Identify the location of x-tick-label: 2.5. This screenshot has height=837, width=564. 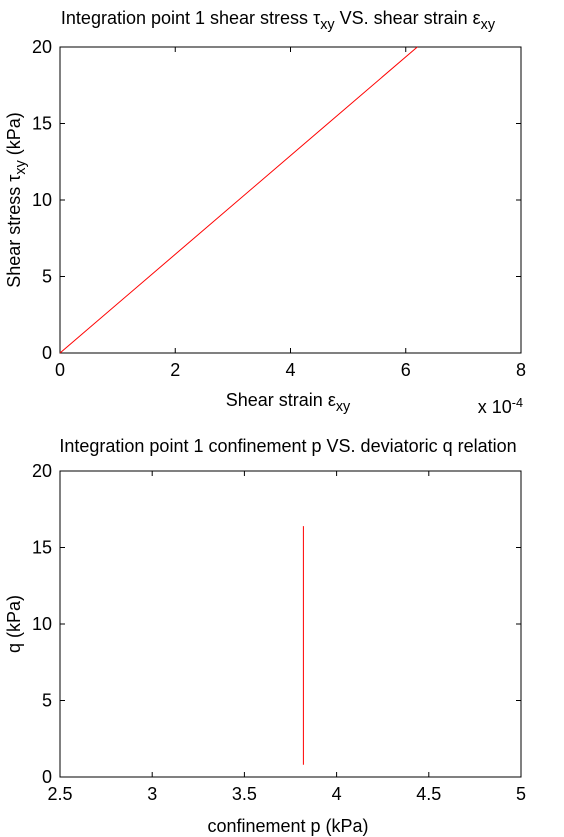
(59, 794).